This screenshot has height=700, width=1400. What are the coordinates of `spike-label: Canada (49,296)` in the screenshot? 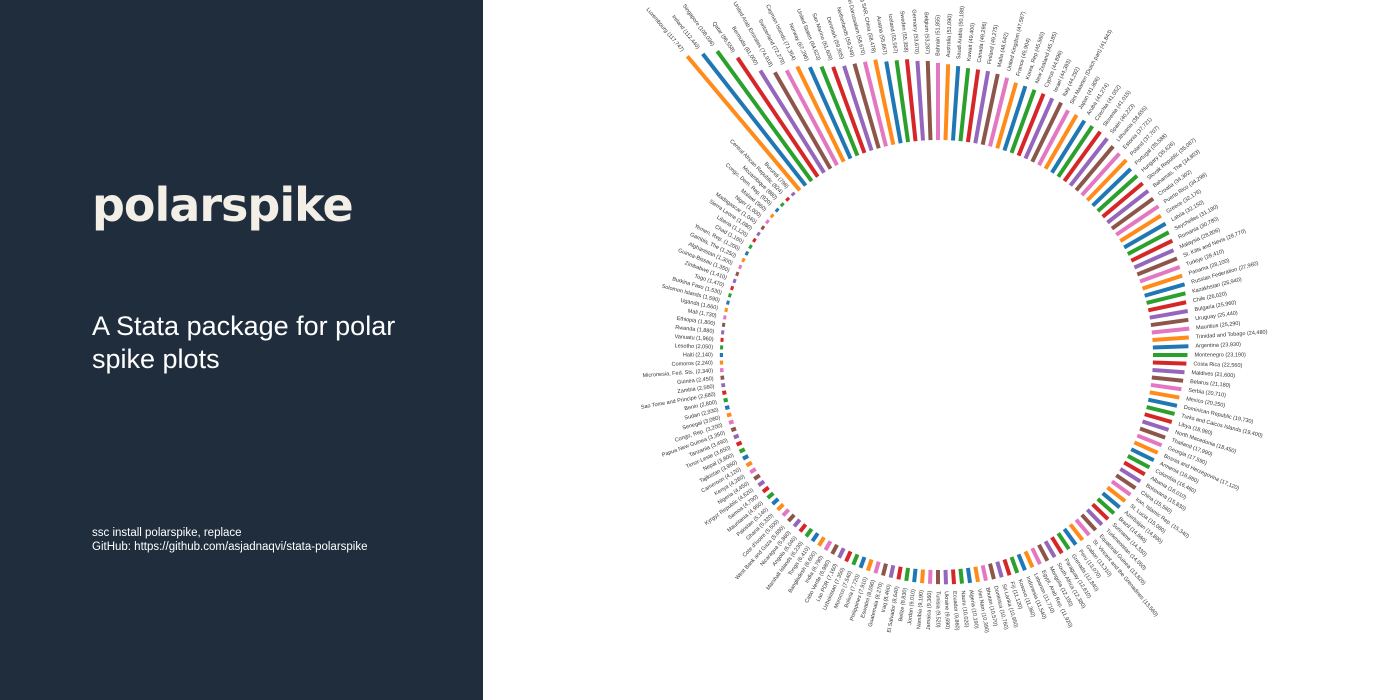 It's located at (983, 42).